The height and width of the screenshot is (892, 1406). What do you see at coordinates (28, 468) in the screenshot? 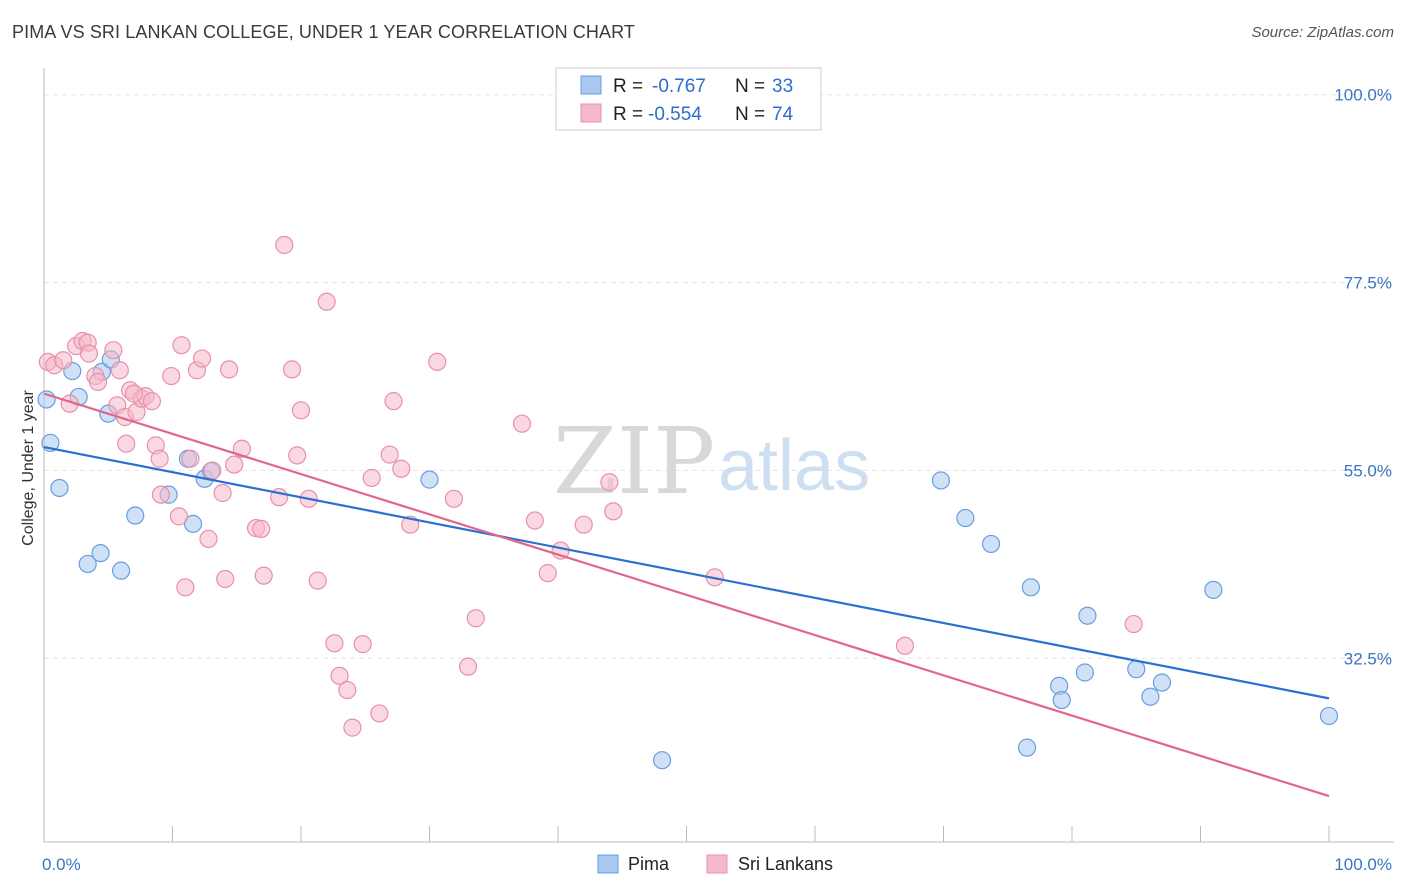
I see `y-axis-label: College, Under 1 year` at bounding box center [28, 468].